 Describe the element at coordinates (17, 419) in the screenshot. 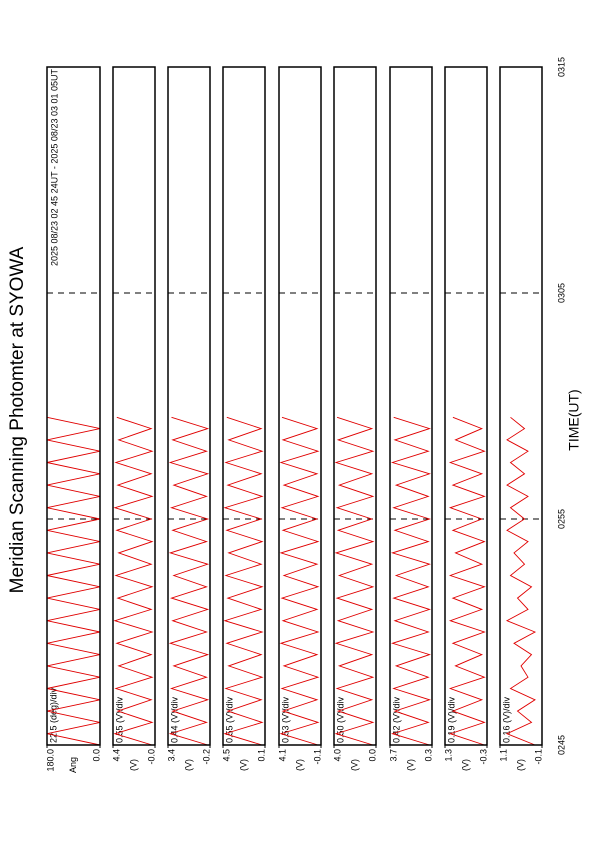

I see `chart-title: Meridian Scanning Photomter at SYOWA` at that location.